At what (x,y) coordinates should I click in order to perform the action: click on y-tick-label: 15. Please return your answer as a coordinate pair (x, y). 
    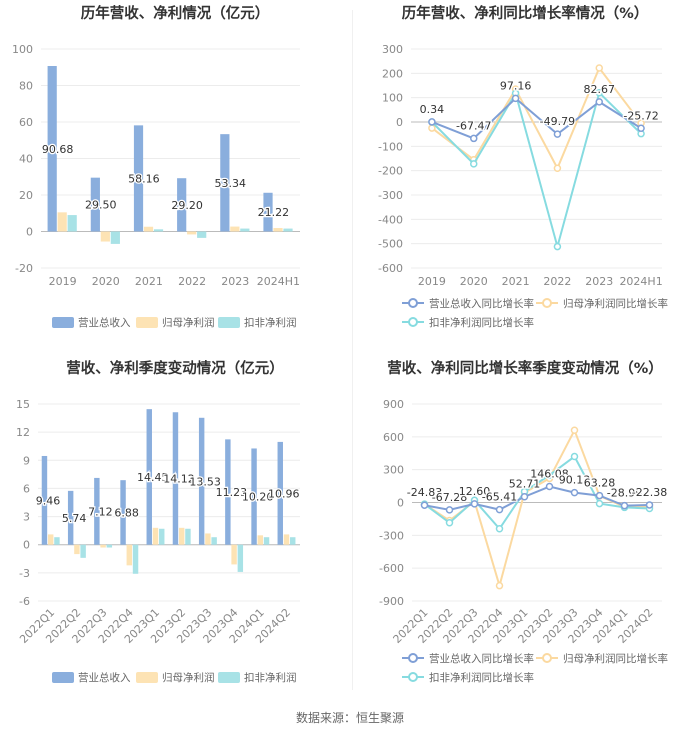
    Looking at the image, I should click on (23, 404).